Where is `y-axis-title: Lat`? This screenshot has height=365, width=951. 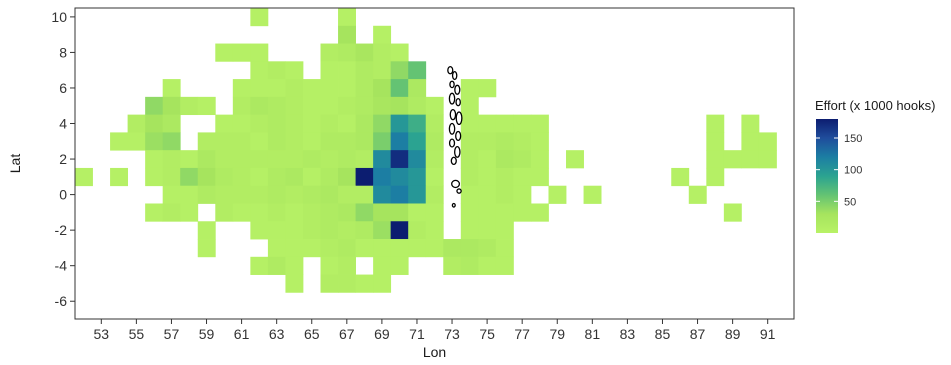
y-axis-title: Lat is located at coordinates (15, 164).